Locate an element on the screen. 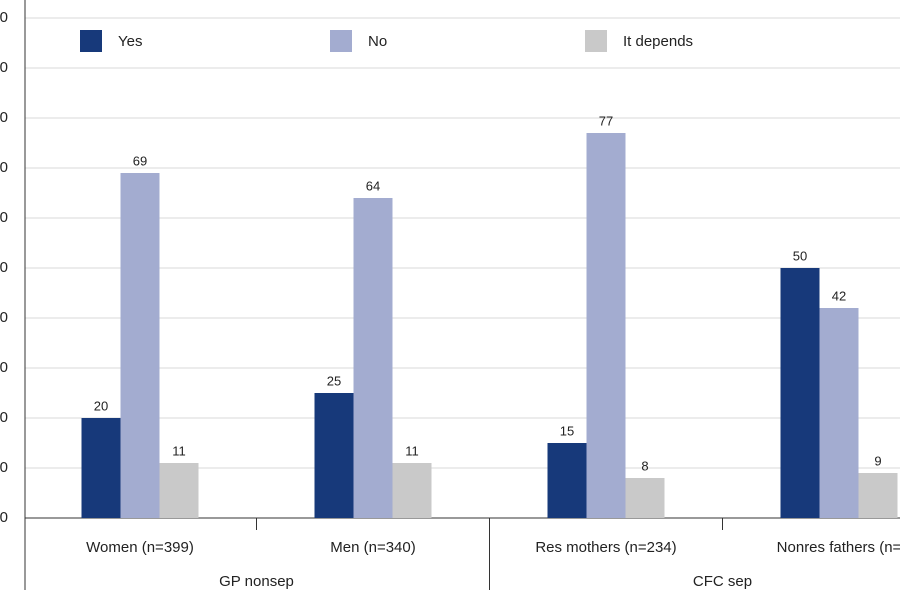  x-tick-label: Men (n=340) is located at coordinates (372, 547).